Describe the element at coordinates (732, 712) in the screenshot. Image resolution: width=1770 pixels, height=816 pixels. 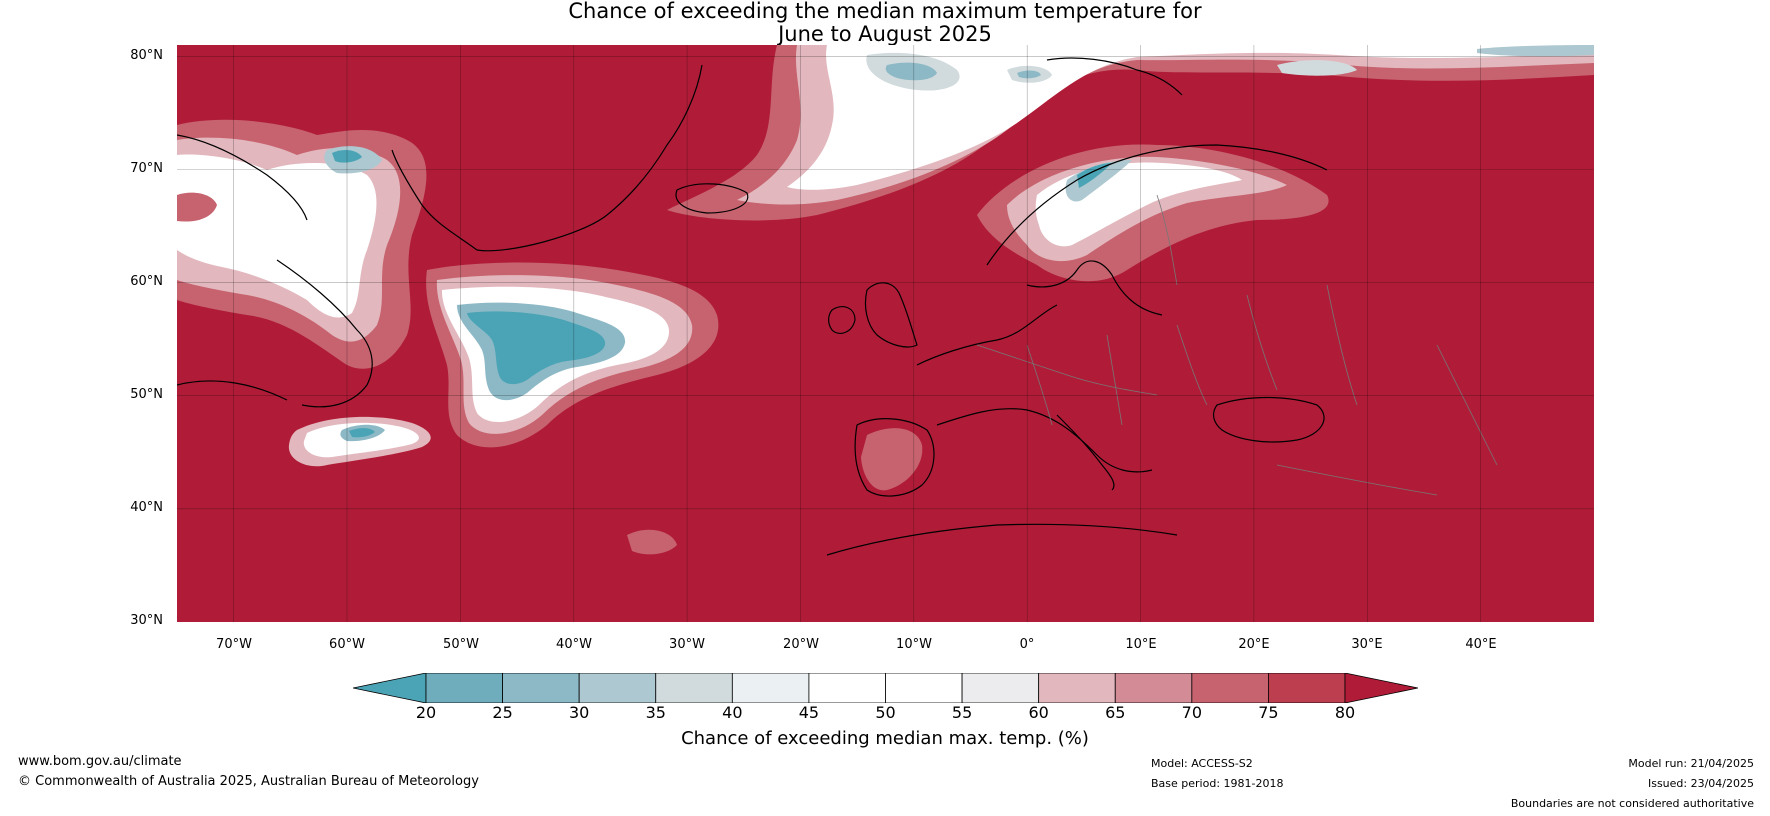
I see `colorbar-tick-label: 40` at that location.